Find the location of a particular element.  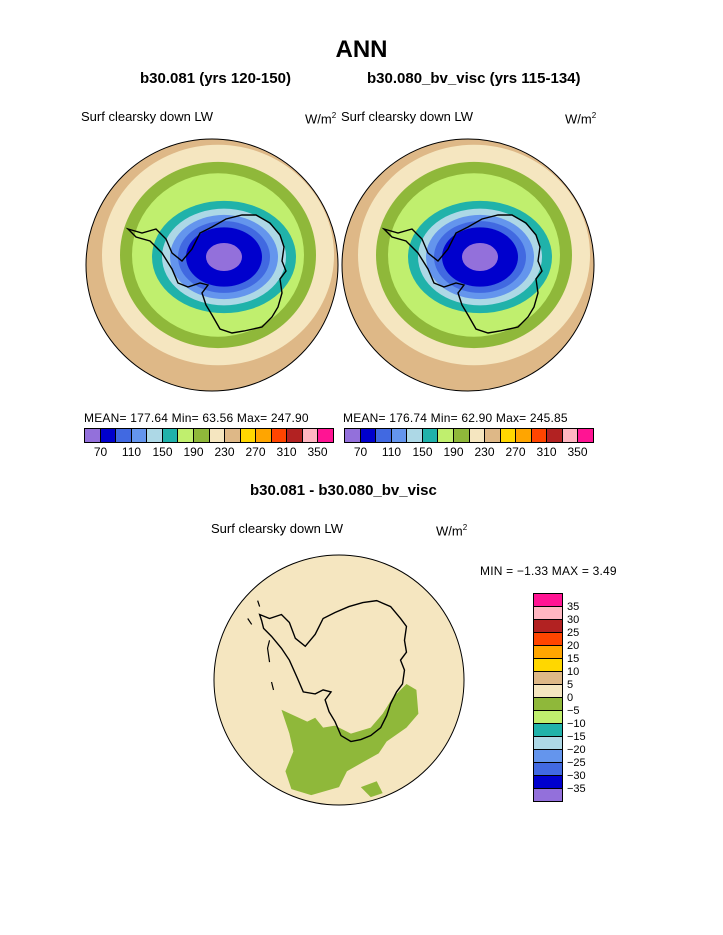

panel-2-unit: W/m2 is located at coordinates (581, 119).